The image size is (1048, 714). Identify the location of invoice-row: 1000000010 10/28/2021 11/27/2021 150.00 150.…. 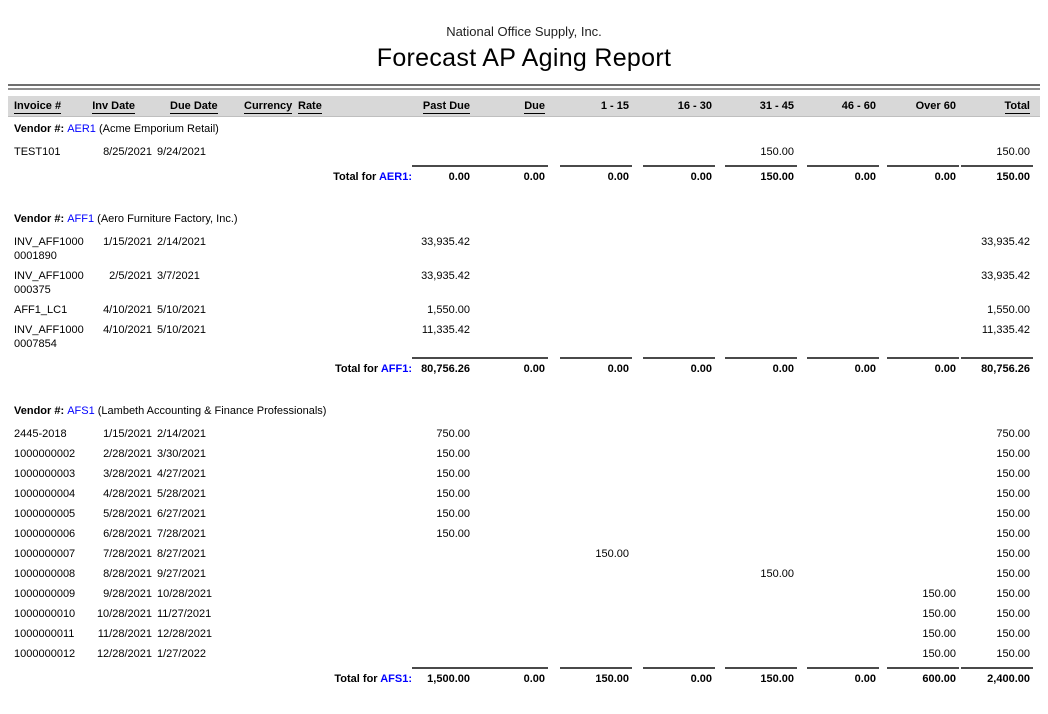
(524, 614).